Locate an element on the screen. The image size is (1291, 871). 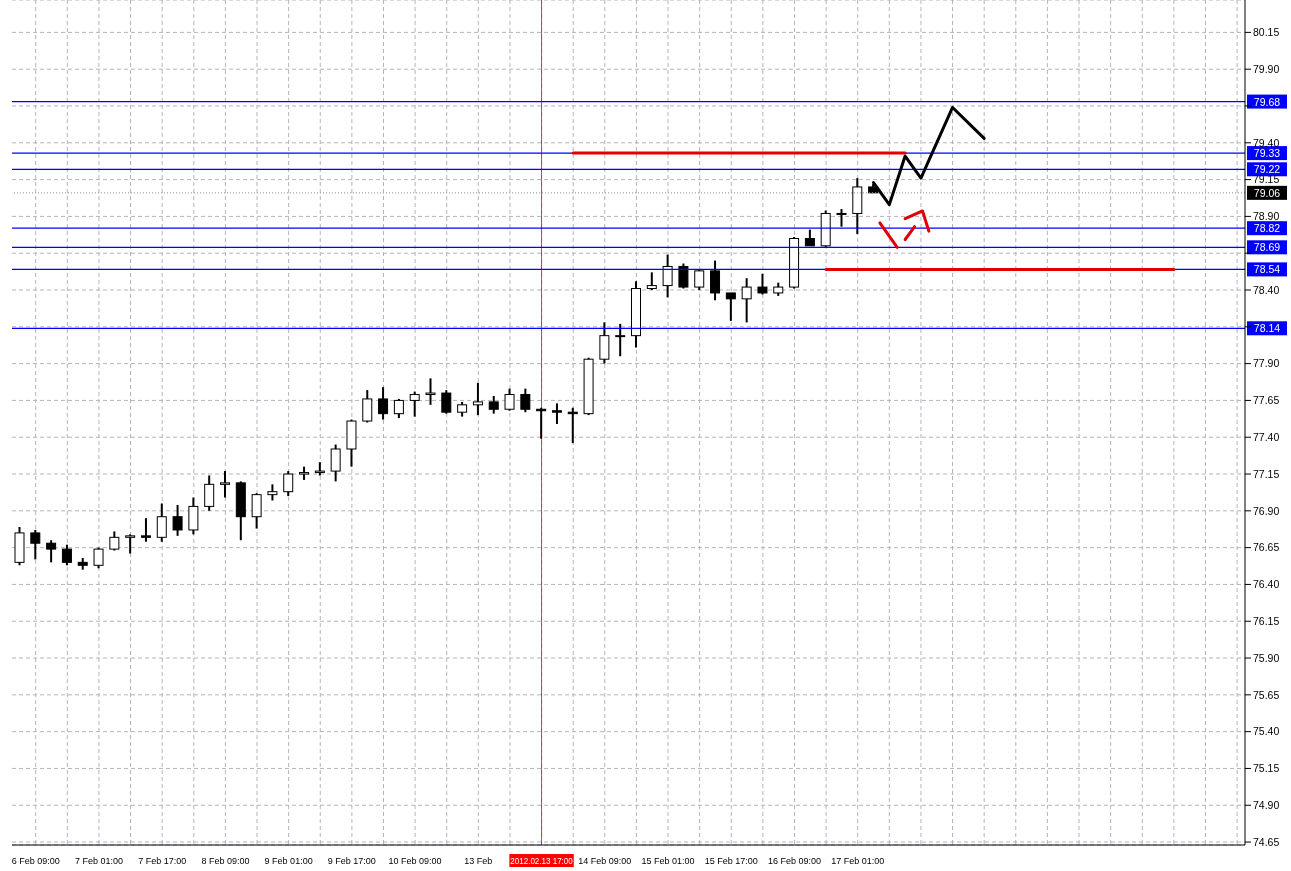
x-tick-label: 7 Feb 01:00 is located at coordinates (98, 861).